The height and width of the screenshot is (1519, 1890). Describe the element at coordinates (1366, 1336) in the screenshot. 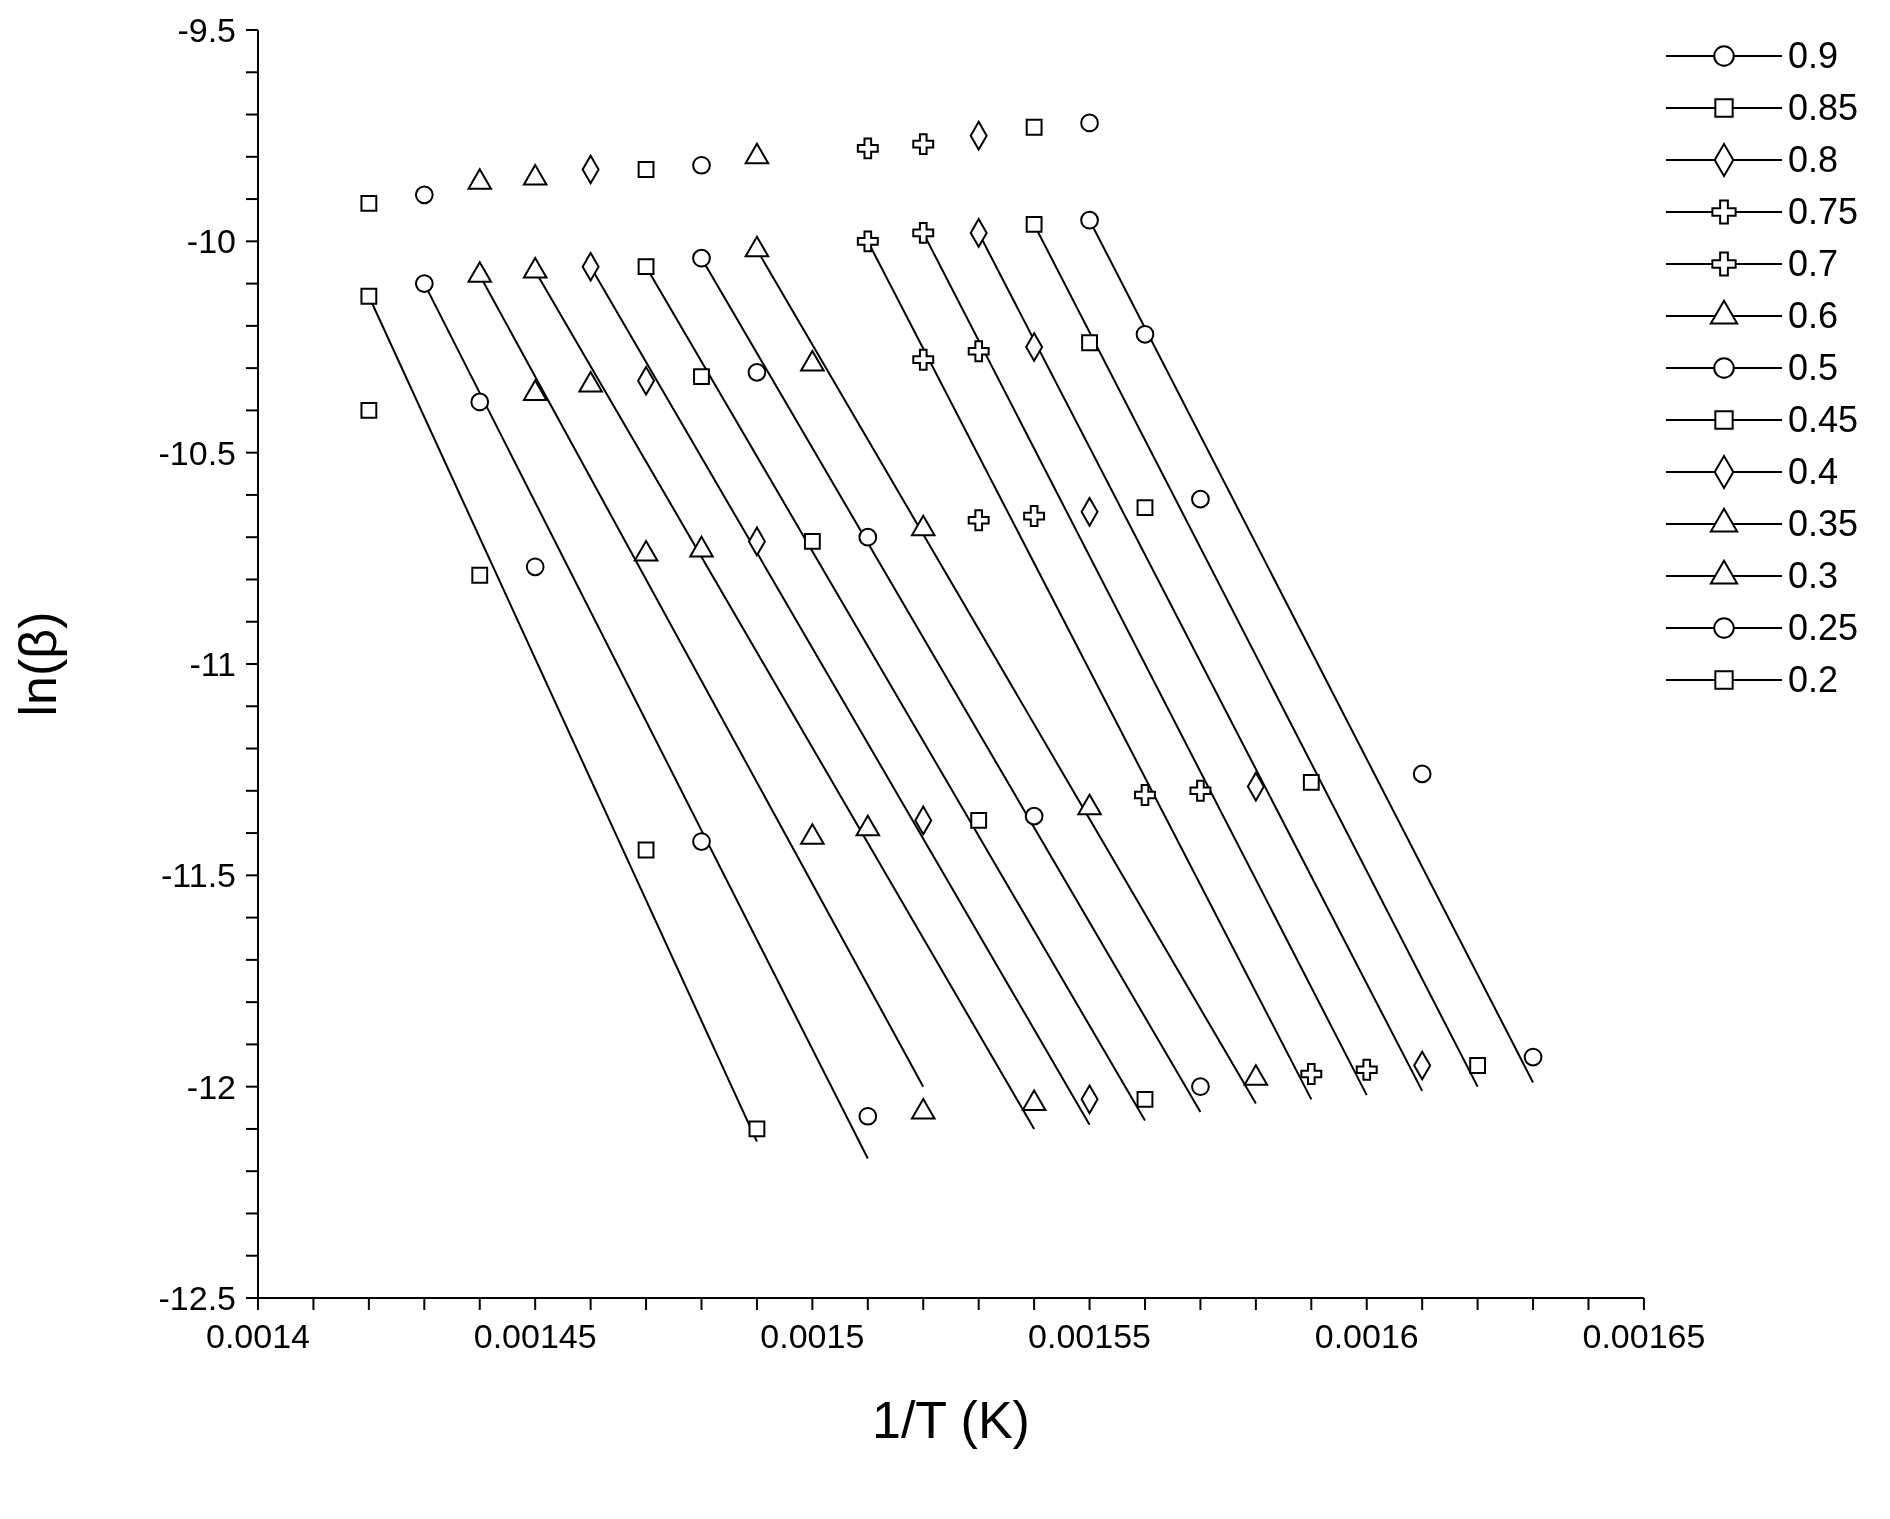

I see `x-tick-label: 0.0016` at that location.